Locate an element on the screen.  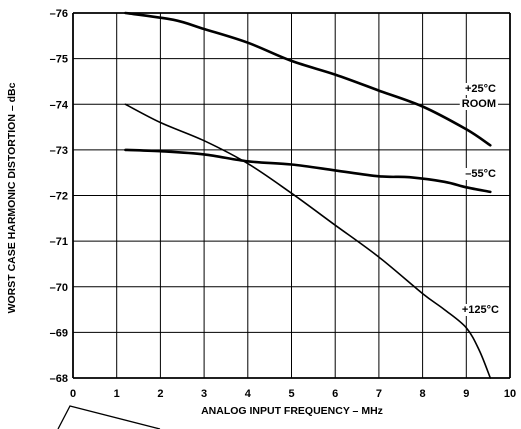
x-tick-label: 4 is located at coordinates (248, 394).